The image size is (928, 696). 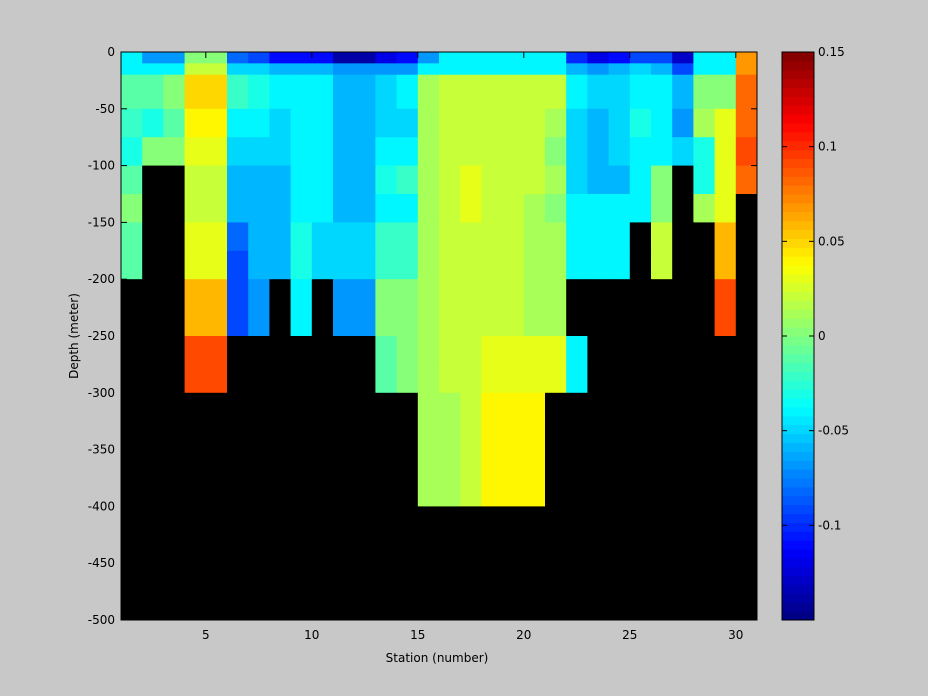 I want to click on y-tick-label: -350, so click(x=101, y=450).